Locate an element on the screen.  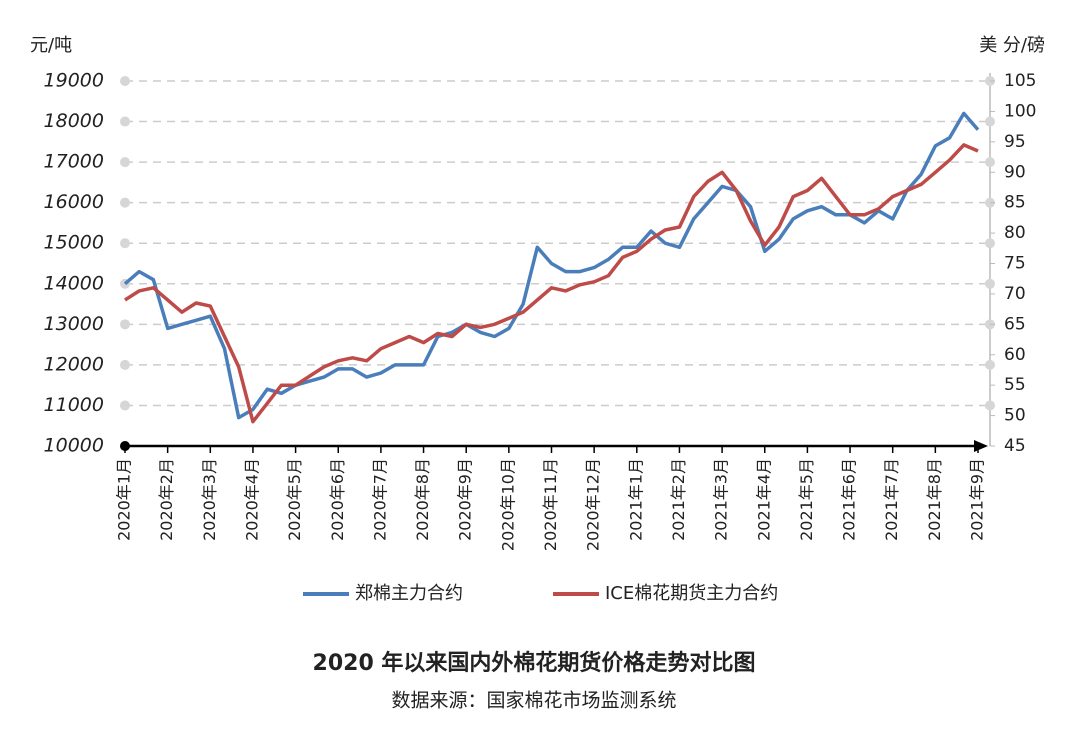
legend-label: 郑棉主力合约 is located at coordinates (409, 593).